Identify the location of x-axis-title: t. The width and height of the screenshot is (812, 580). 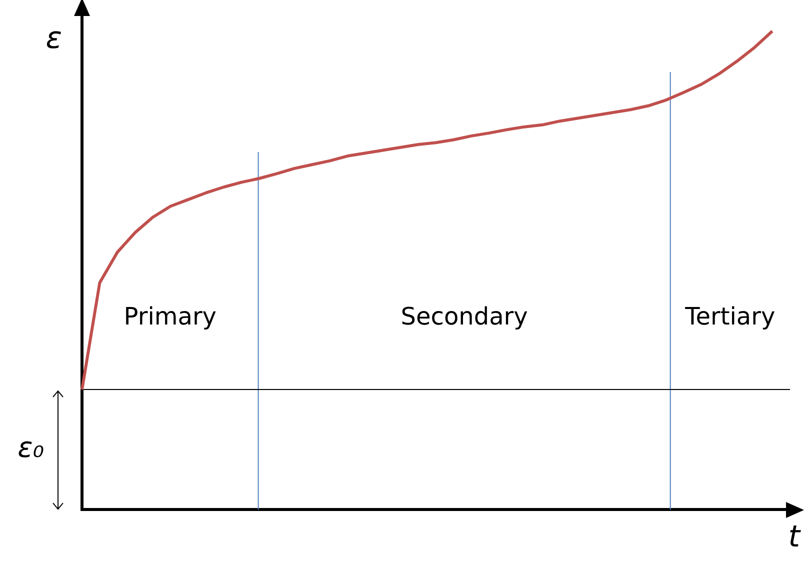
(795, 536).